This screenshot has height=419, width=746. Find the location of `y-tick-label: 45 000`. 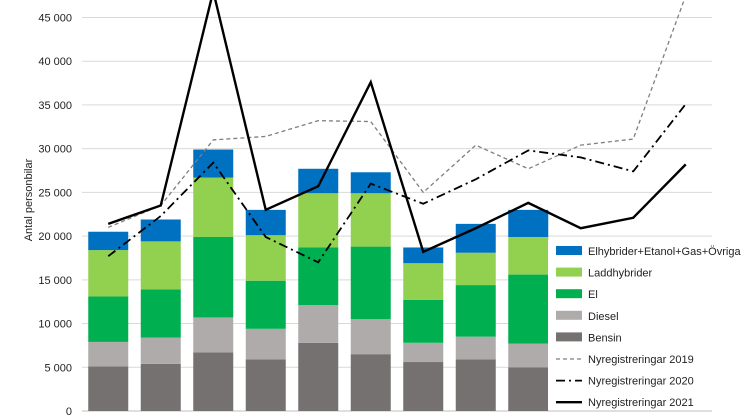

y-tick-label: 45 000 is located at coordinates (55, 18).